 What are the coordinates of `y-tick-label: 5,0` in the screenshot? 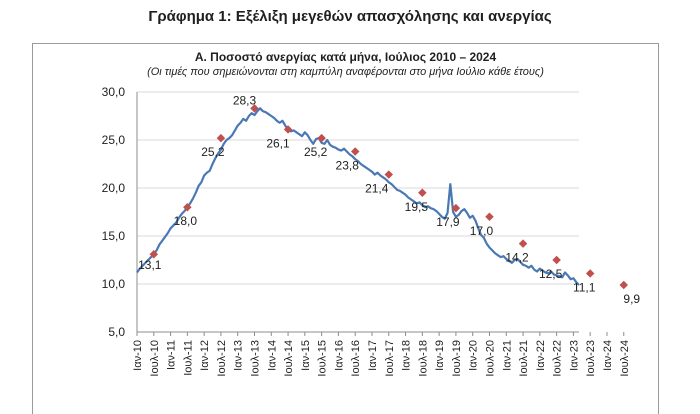 It's located at (116, 332).